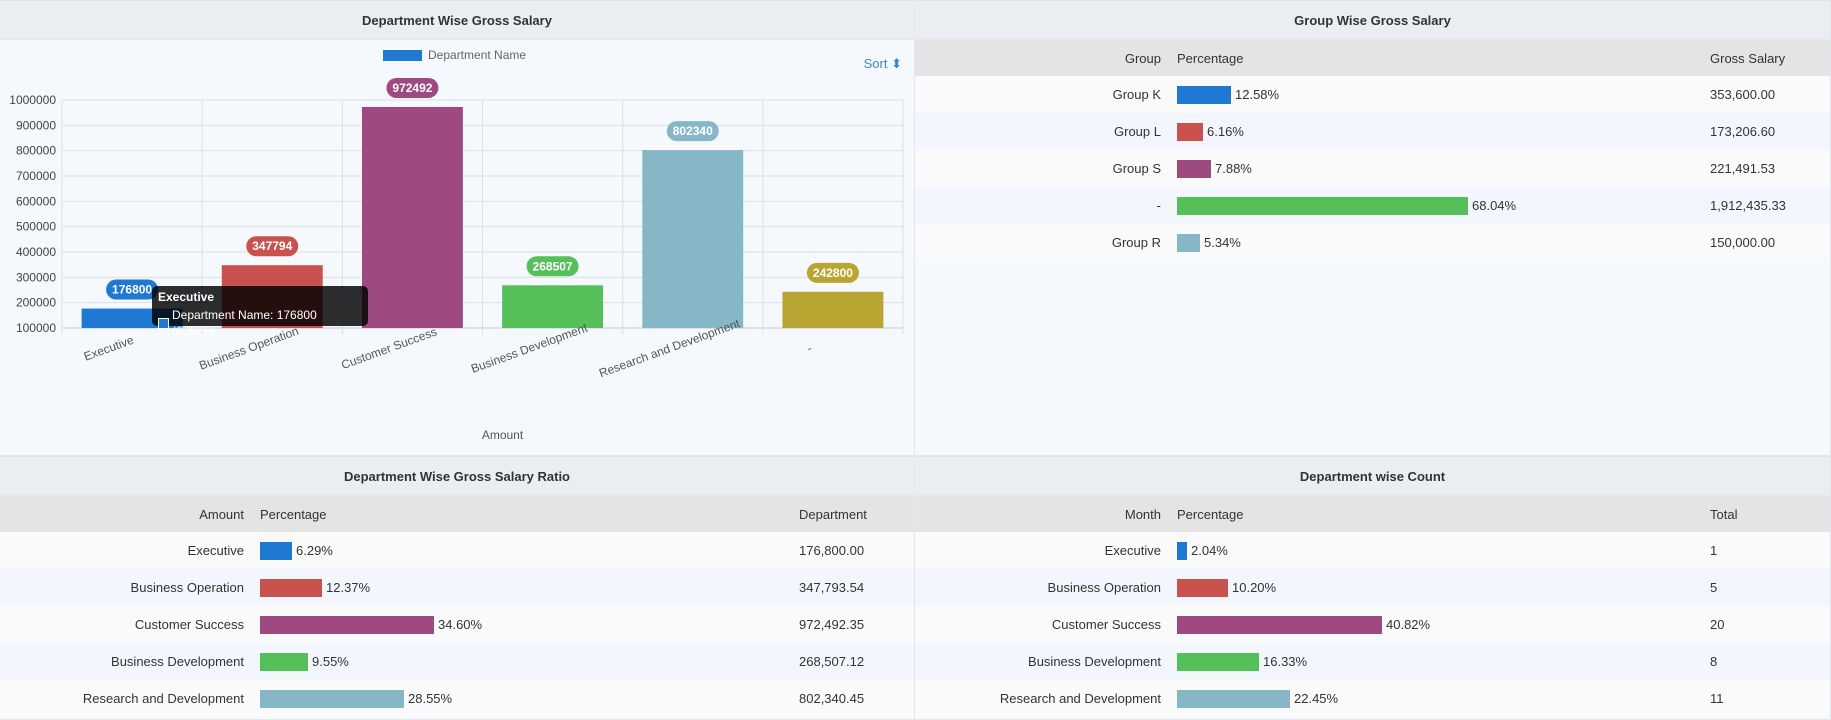 The width and height of the screenshot is (1831, 720). Describe the element at coordinates (809, 348) in the screenshot. I see `x-tick-label: -` at that location.